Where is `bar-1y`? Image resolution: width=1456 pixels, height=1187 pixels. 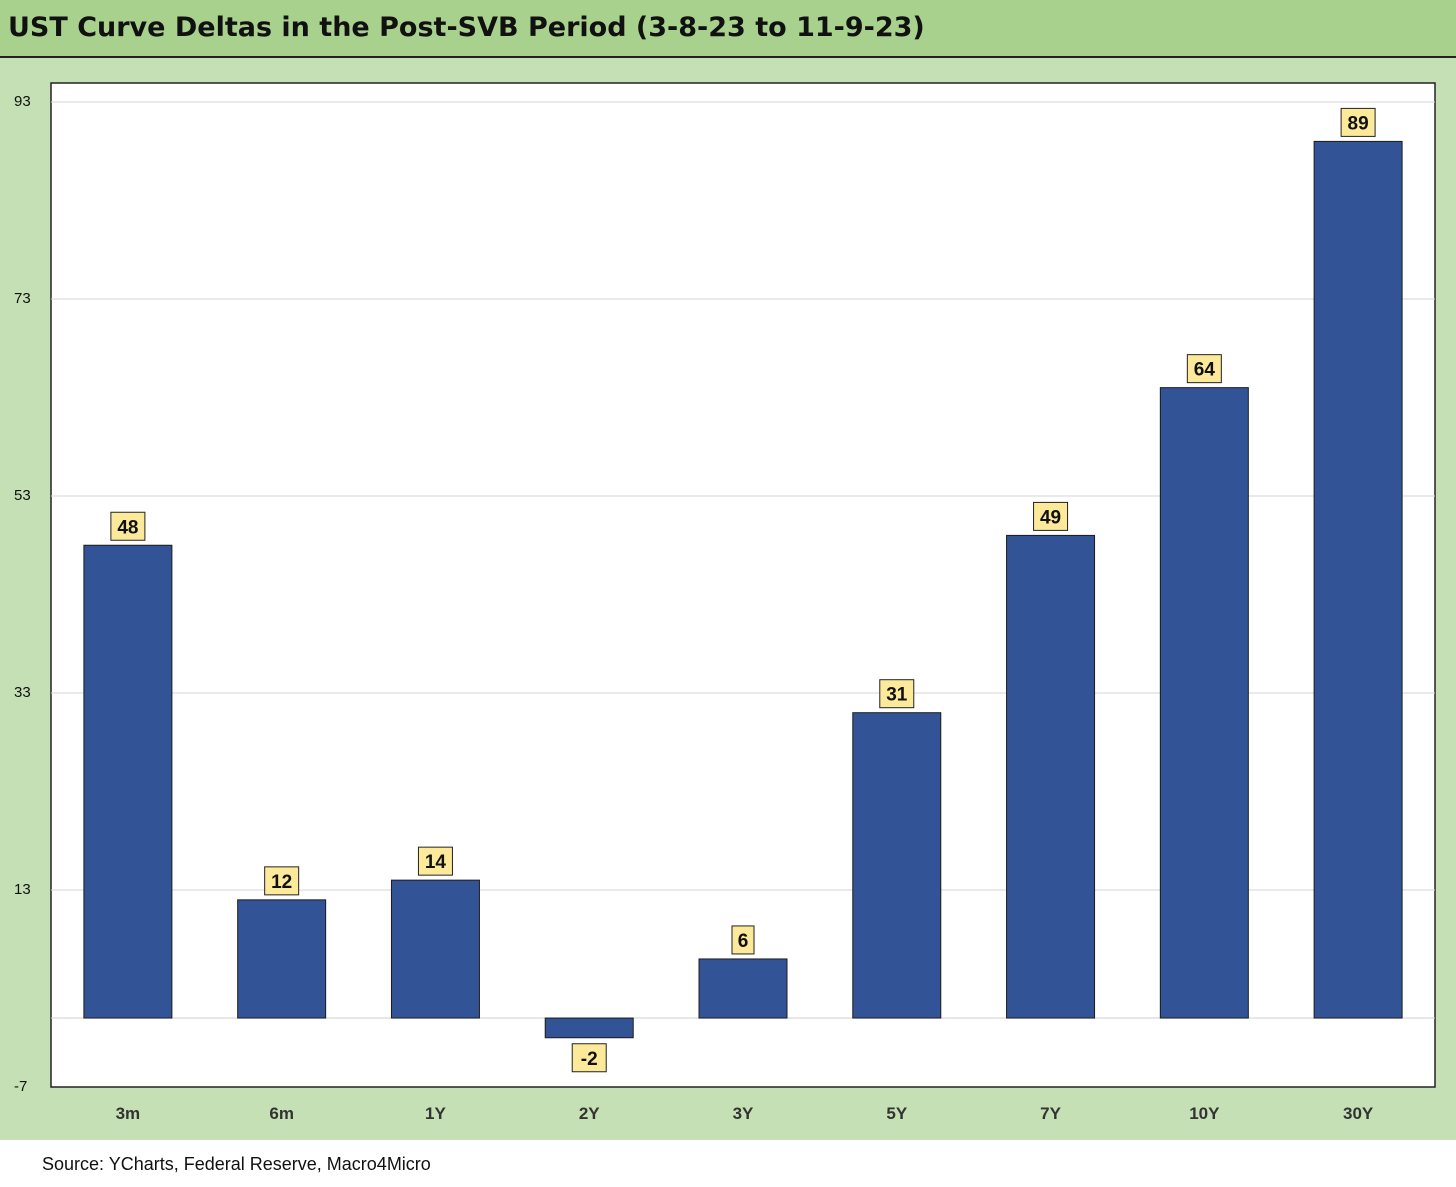
bar-1y is located at coordinates (435, 949).